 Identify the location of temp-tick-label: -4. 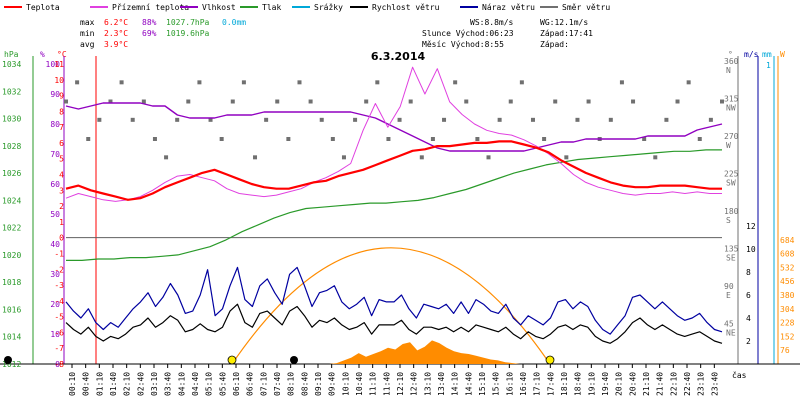
(59, 301).